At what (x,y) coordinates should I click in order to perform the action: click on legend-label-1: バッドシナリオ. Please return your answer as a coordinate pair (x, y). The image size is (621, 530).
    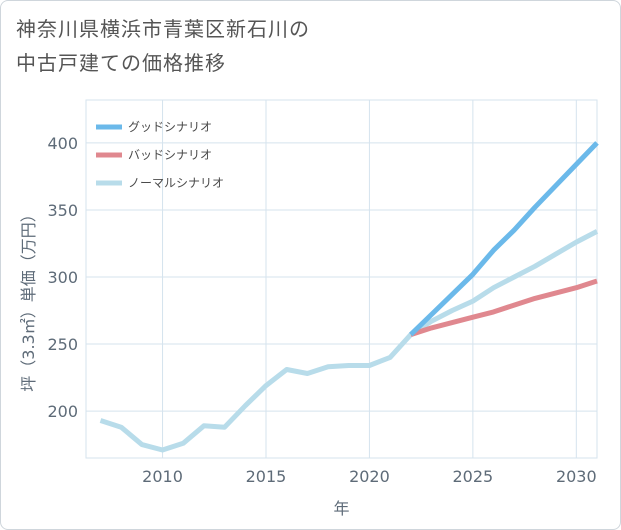
    Looking at the image, I should click on (170, 155).